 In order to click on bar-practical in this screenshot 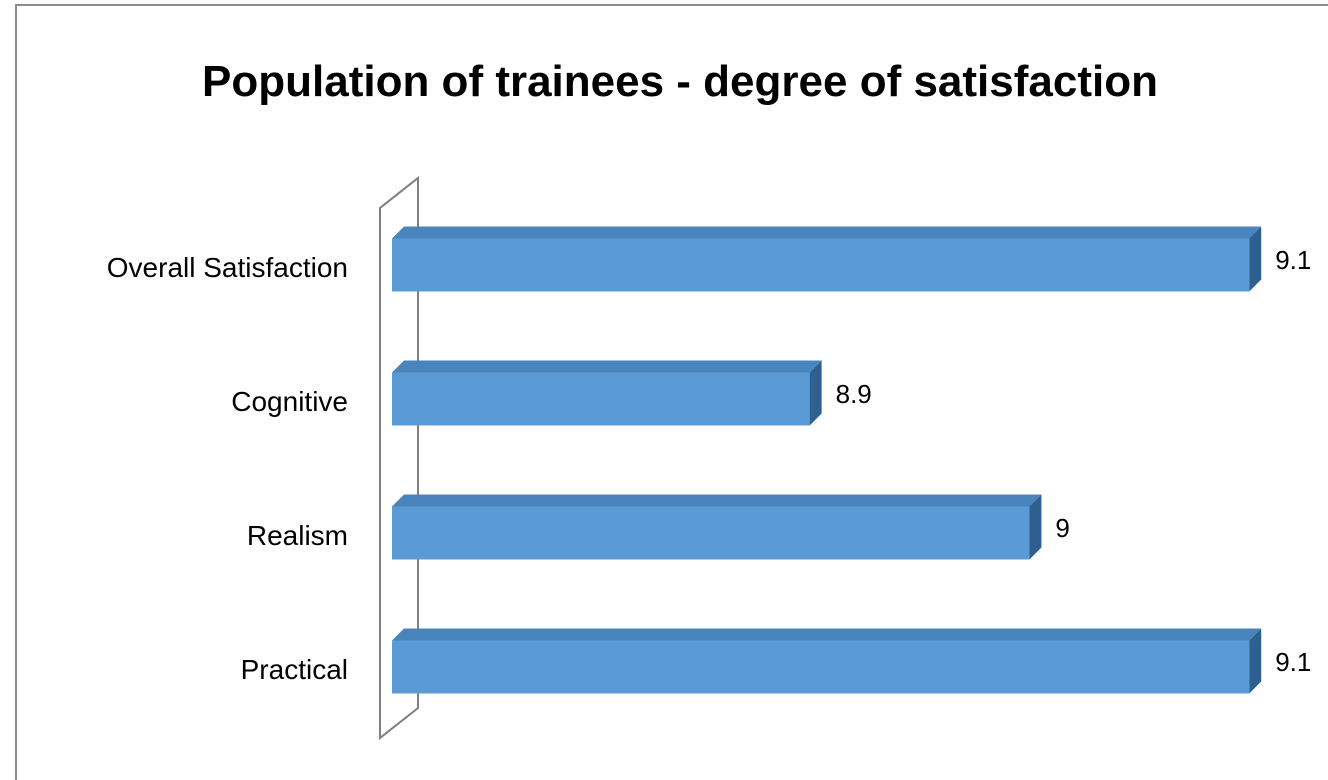, I will do `click(827, 661)`.